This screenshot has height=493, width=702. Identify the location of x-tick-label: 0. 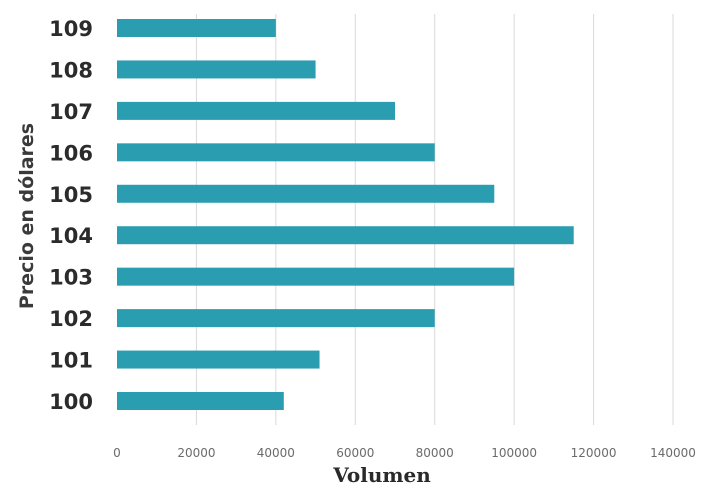
(117, 453).